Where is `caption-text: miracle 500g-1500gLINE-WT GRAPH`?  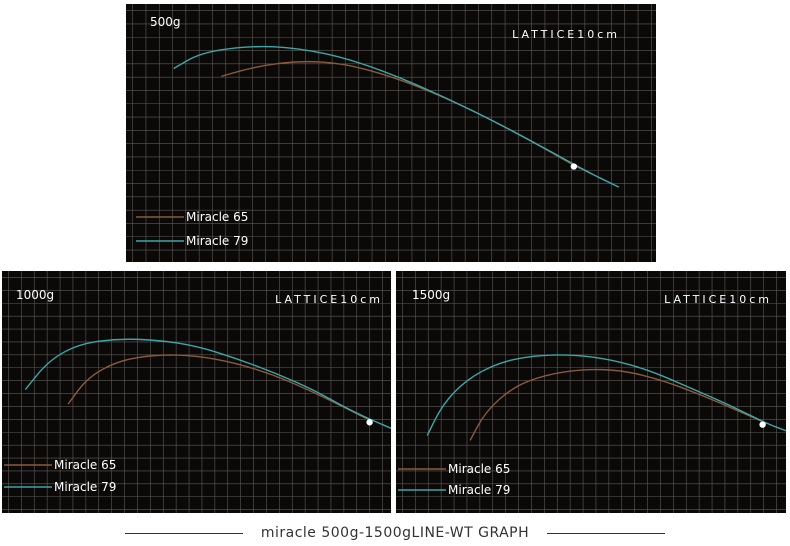 caption-text: miracle 500g-1500gLINE-WT GRAPH is located at coordinates (395, 533).